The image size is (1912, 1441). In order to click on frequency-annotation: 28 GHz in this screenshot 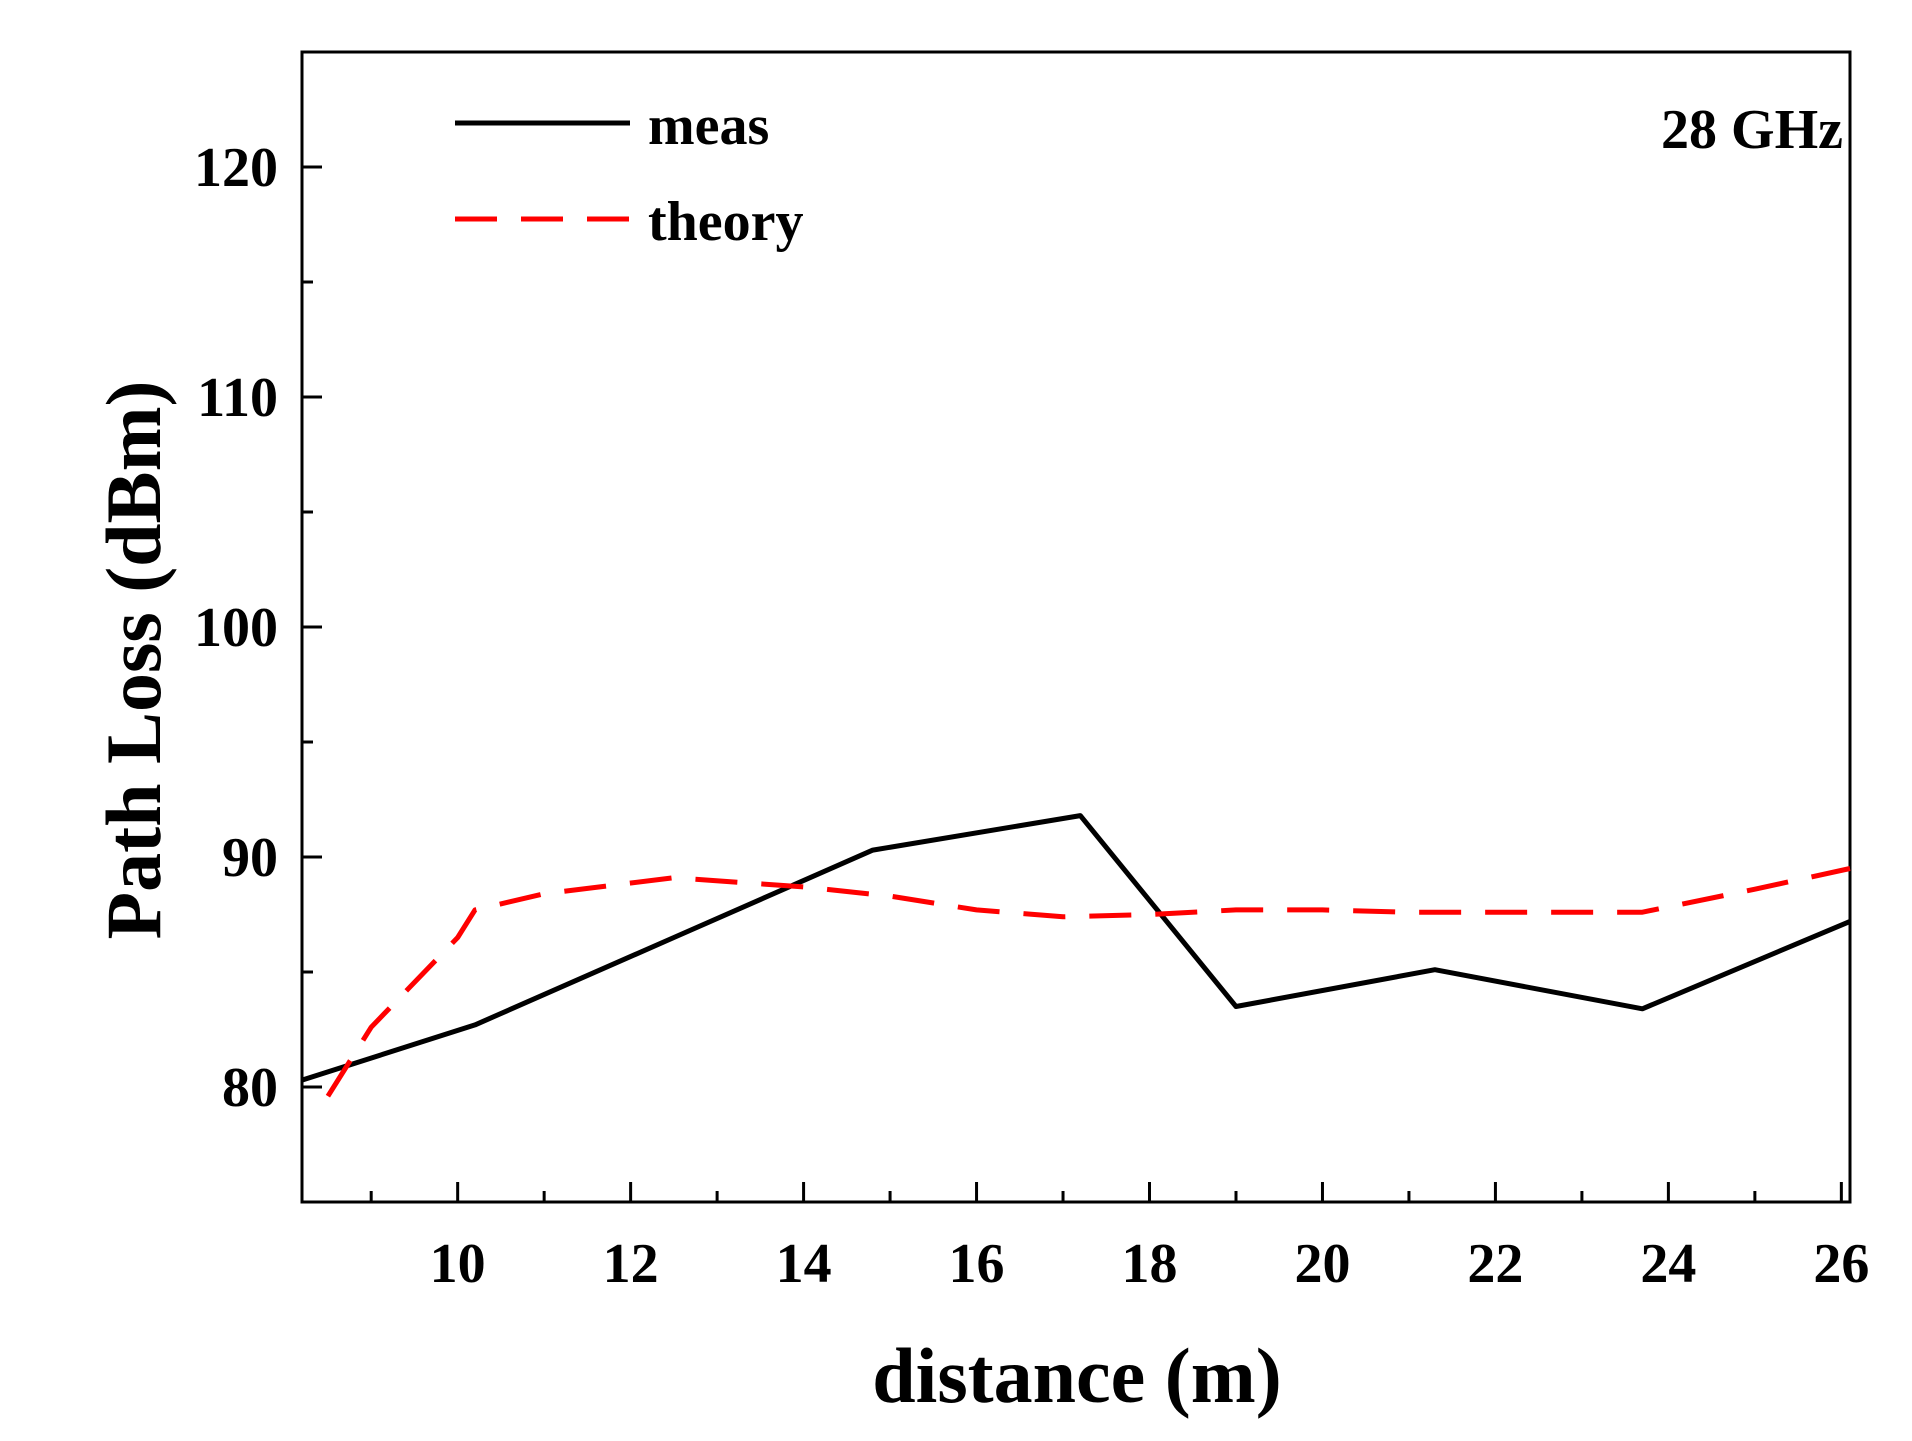, I will do `click(1752, 130)`.